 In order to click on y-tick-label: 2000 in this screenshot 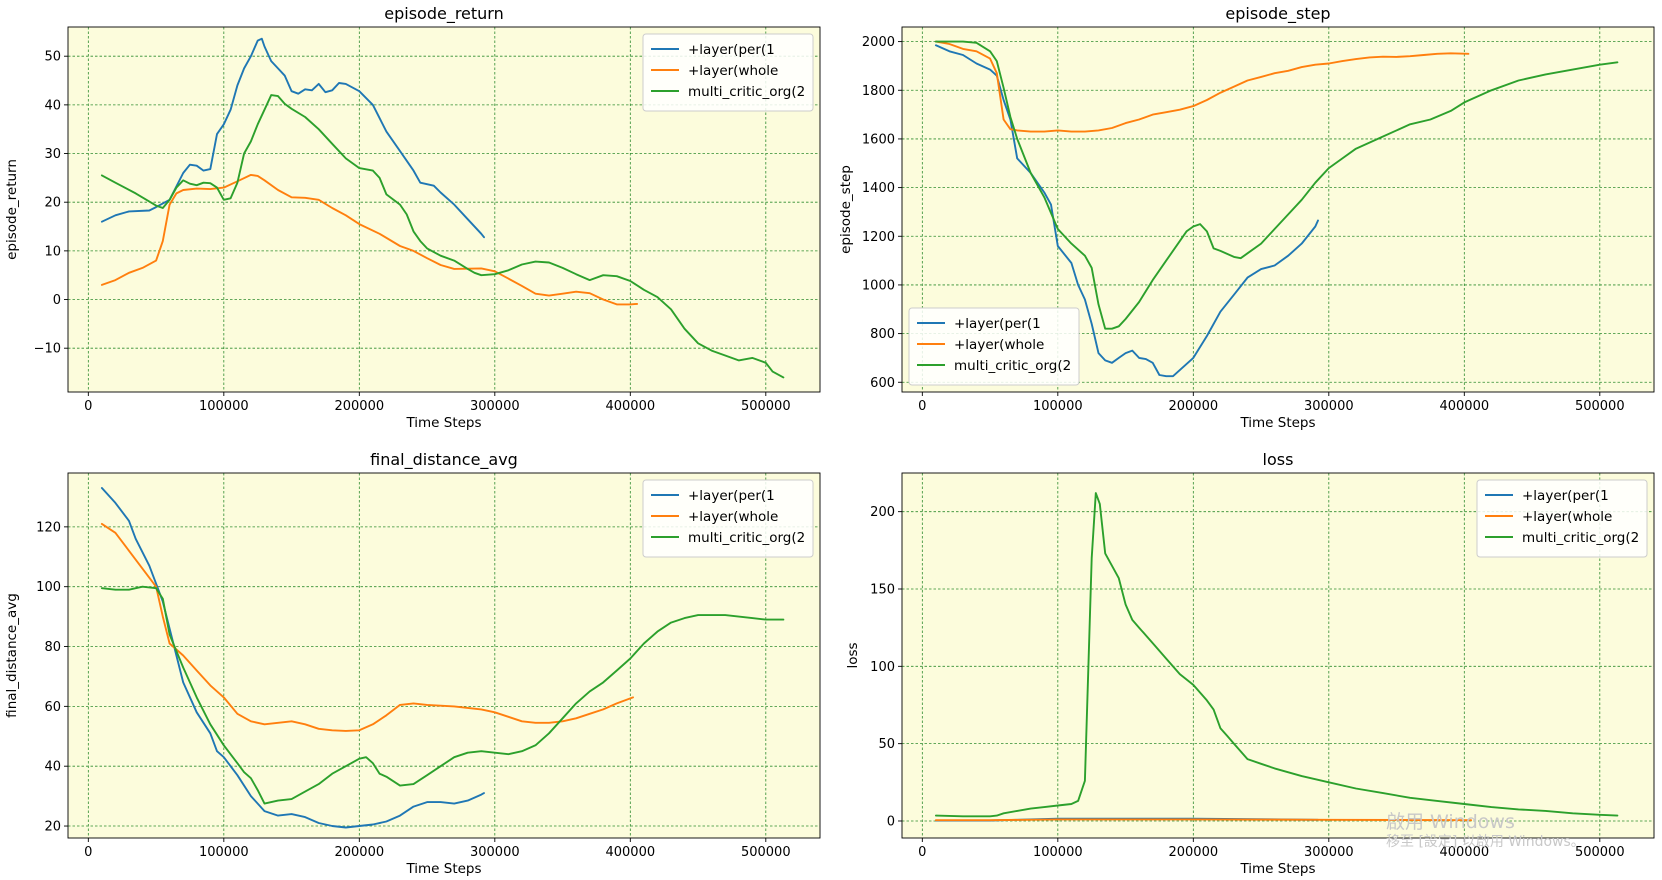, I will do `click(878, 42)`.